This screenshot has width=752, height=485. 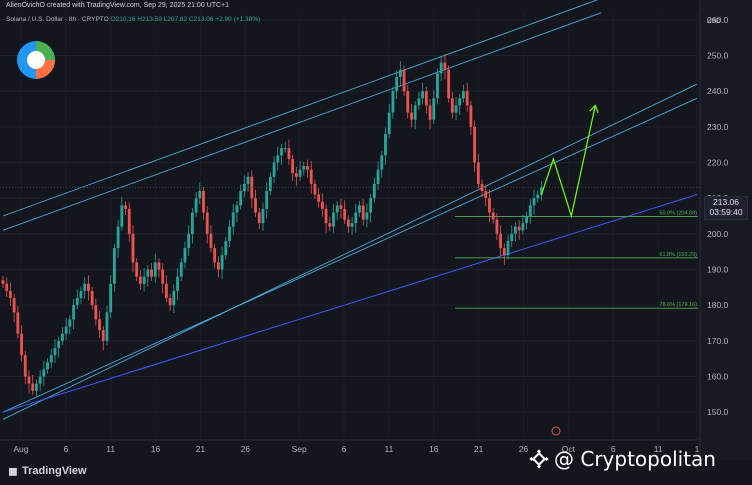 I want to click on price-tick-label: 220.0, so click(x=718, y=163).